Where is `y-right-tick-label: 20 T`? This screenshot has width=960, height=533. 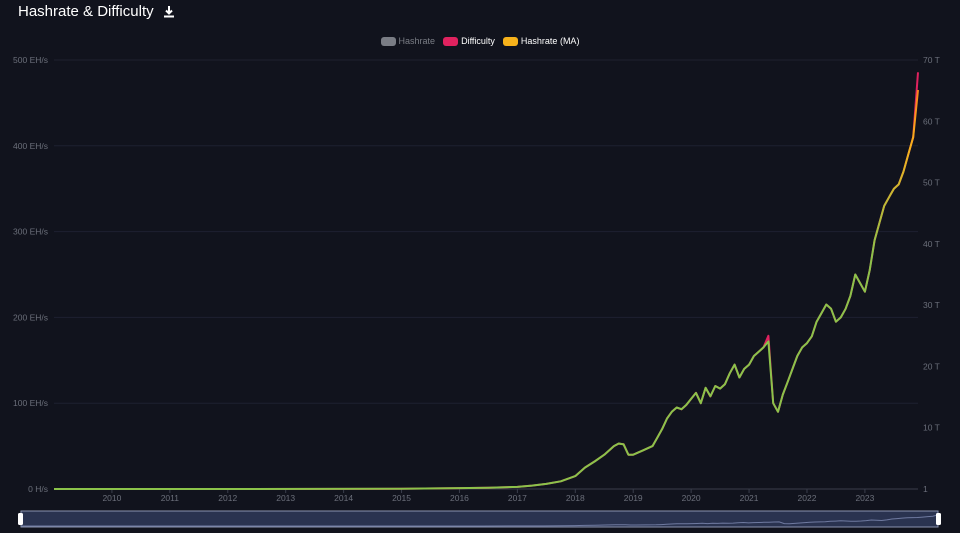 y-right-tick-label: 20 T is located at coordinates (931, 366).